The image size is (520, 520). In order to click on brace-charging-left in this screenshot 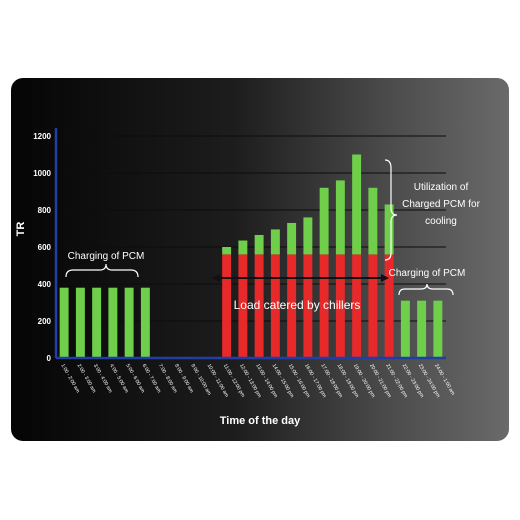, I will do `click(102, 270)`.